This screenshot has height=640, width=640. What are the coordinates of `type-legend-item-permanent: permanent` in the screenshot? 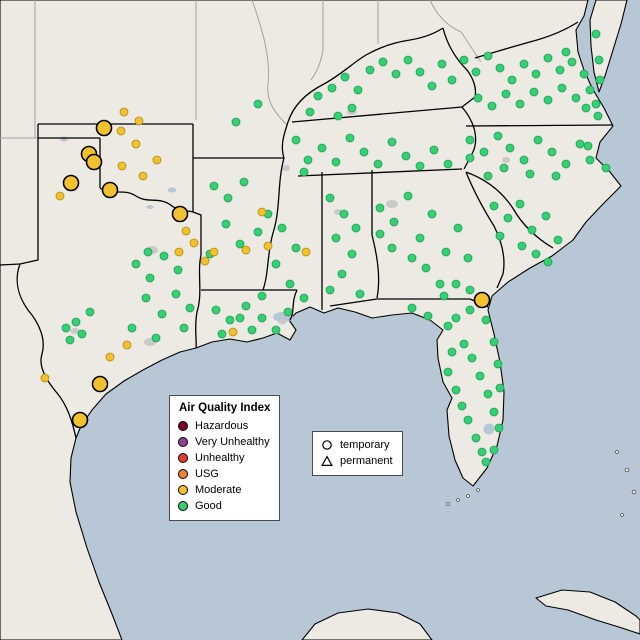 It's located at (357, 461).